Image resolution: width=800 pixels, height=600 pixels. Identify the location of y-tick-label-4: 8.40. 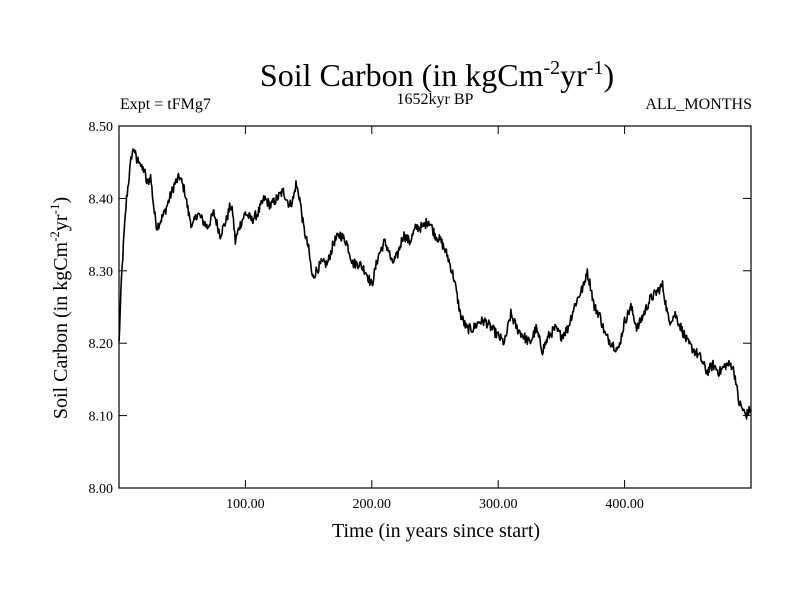
(101, 199).